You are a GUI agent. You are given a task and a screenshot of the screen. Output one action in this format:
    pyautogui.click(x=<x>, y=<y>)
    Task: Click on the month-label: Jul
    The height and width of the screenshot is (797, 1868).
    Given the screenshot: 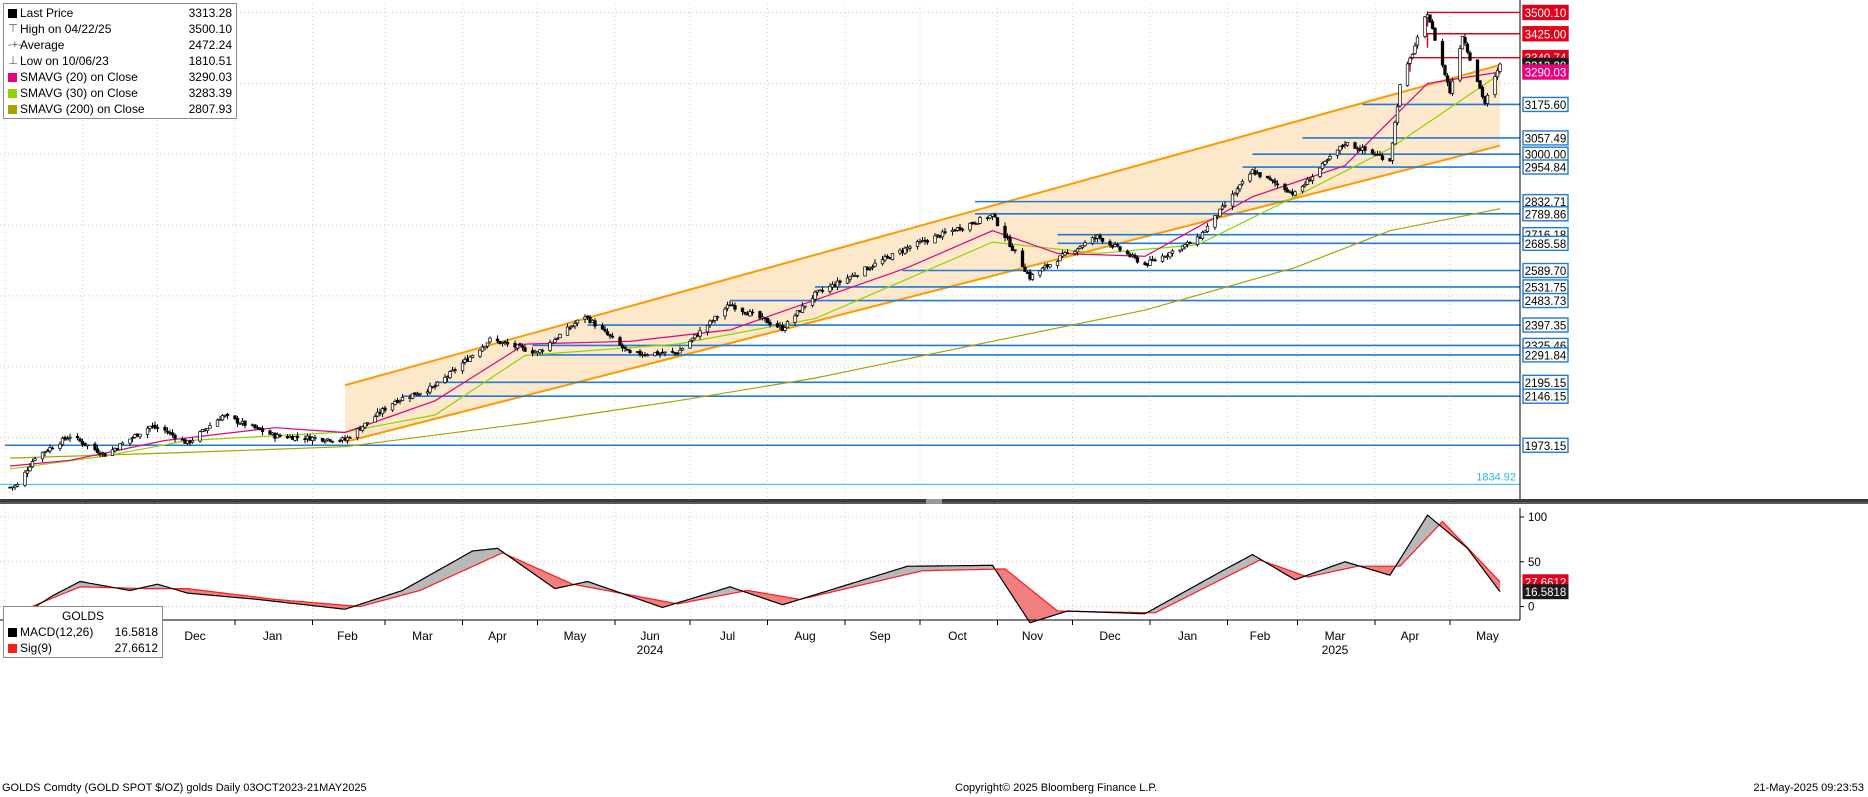 What is the action you would take?
    pyautogui.click(x=727, y=636)
    